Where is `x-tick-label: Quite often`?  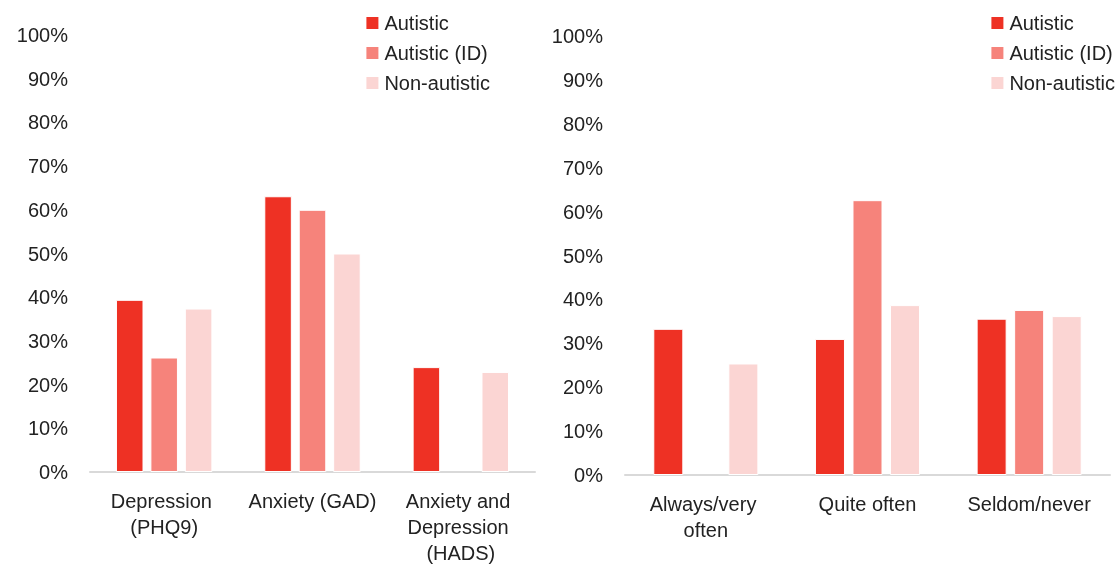 x-tick-label: Quite often is located at coordinates (867, 504).